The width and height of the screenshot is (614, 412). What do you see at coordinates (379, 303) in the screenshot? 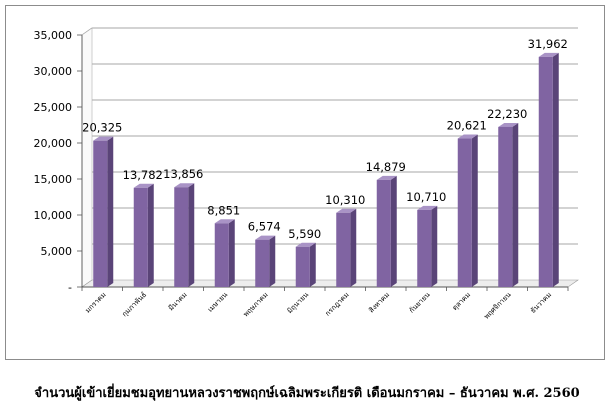
I see `x-tick-label: สิงหาคม` at bounding box center [379, 303].